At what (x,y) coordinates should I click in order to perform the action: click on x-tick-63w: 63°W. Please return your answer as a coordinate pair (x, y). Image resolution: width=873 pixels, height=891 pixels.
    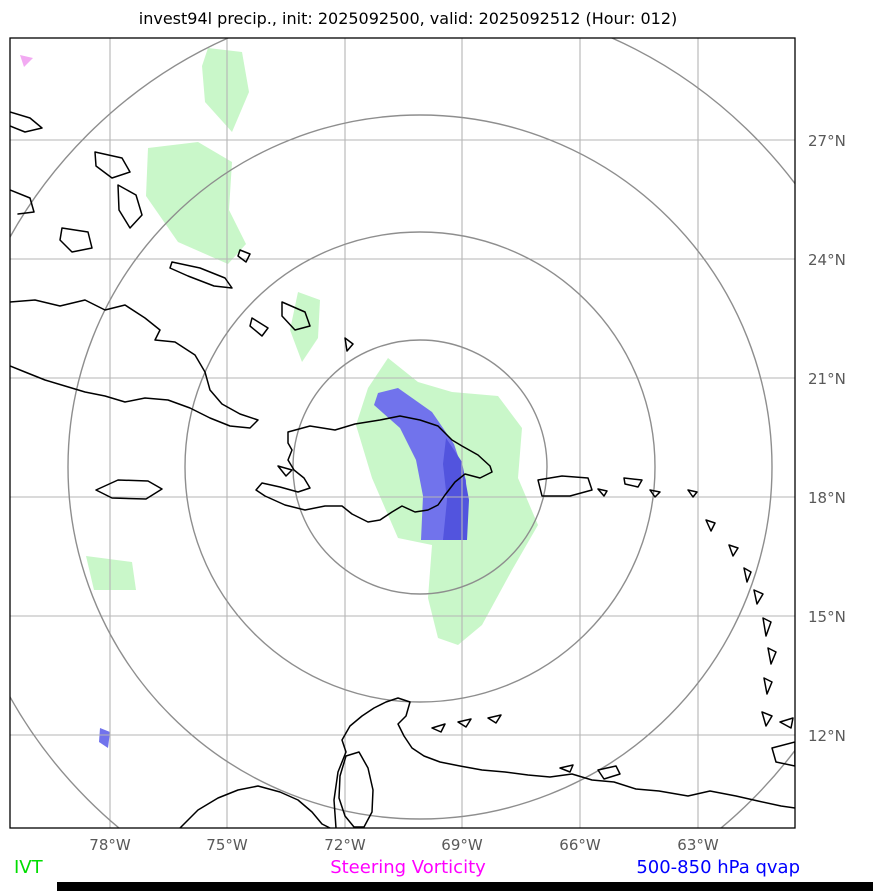
    Looking at the image, I should click on (698, 845).